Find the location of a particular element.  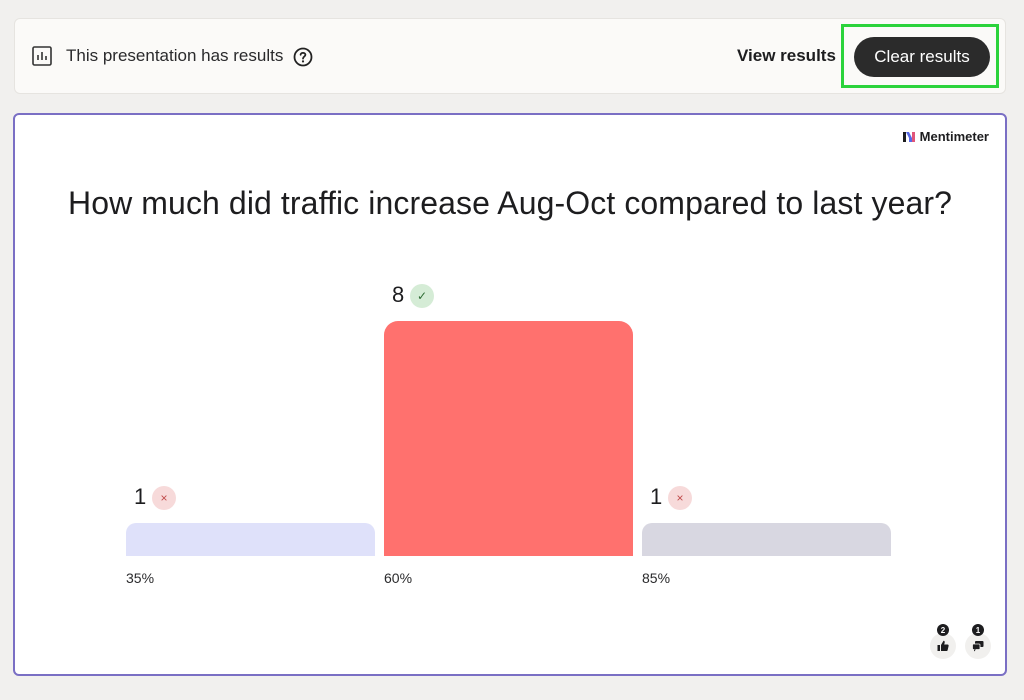

bar-category-label: 85% is located at coordinates (656, 578).